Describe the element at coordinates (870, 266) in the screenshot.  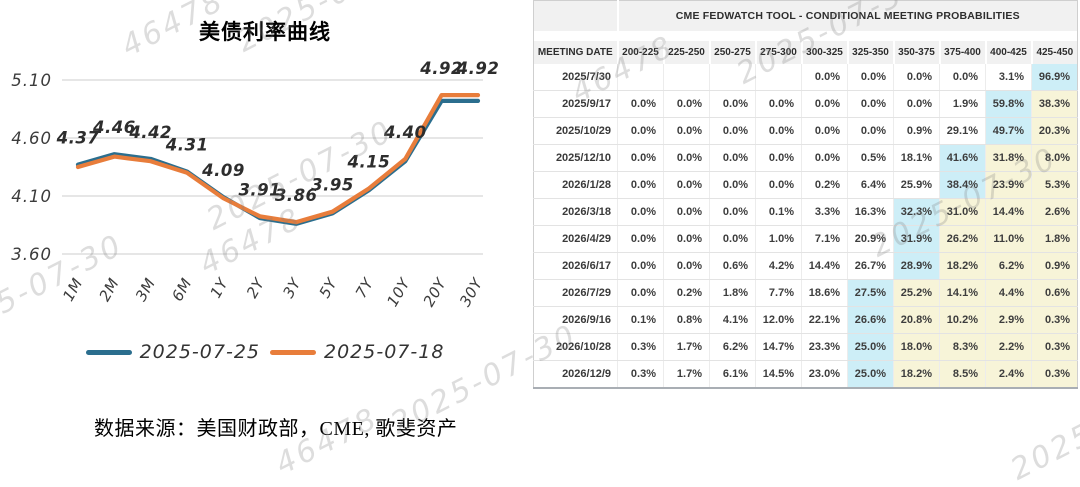
I see `probability-cell: 26.7%` at that location.